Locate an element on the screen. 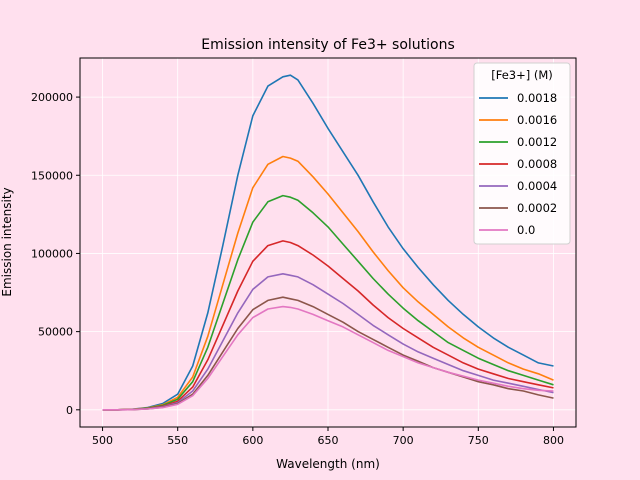 The width and height of the screenshot is (640, 480). x-axis-label: Wavelength (nm) is located at coordinates (328, 464).